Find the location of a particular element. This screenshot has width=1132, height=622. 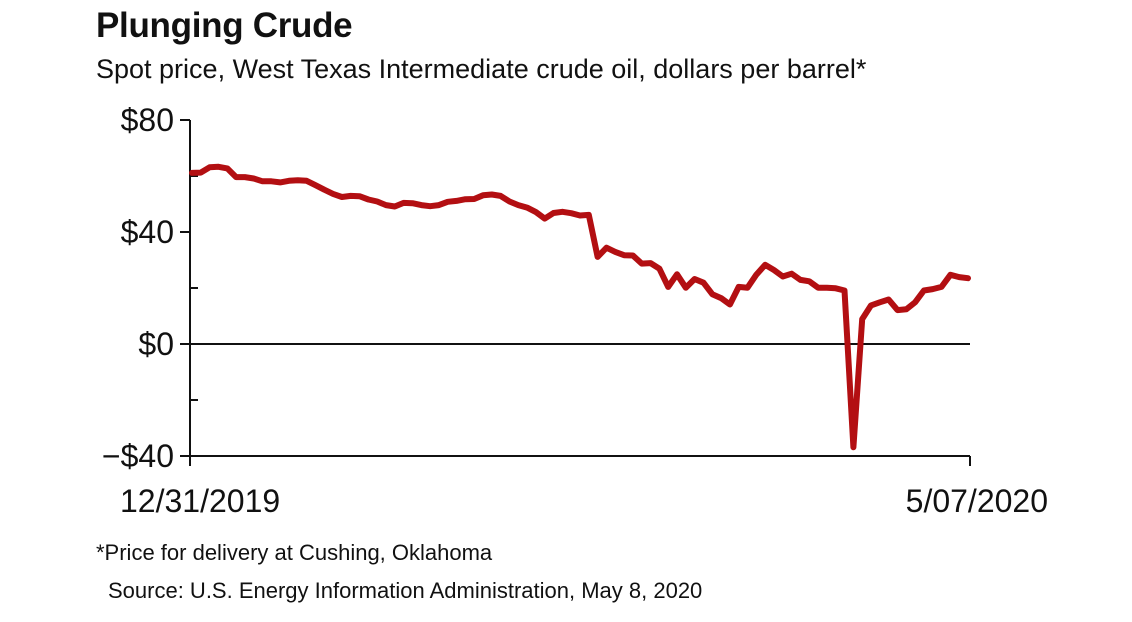

y-tick-label: $80 is located at coordinates (147, 120).